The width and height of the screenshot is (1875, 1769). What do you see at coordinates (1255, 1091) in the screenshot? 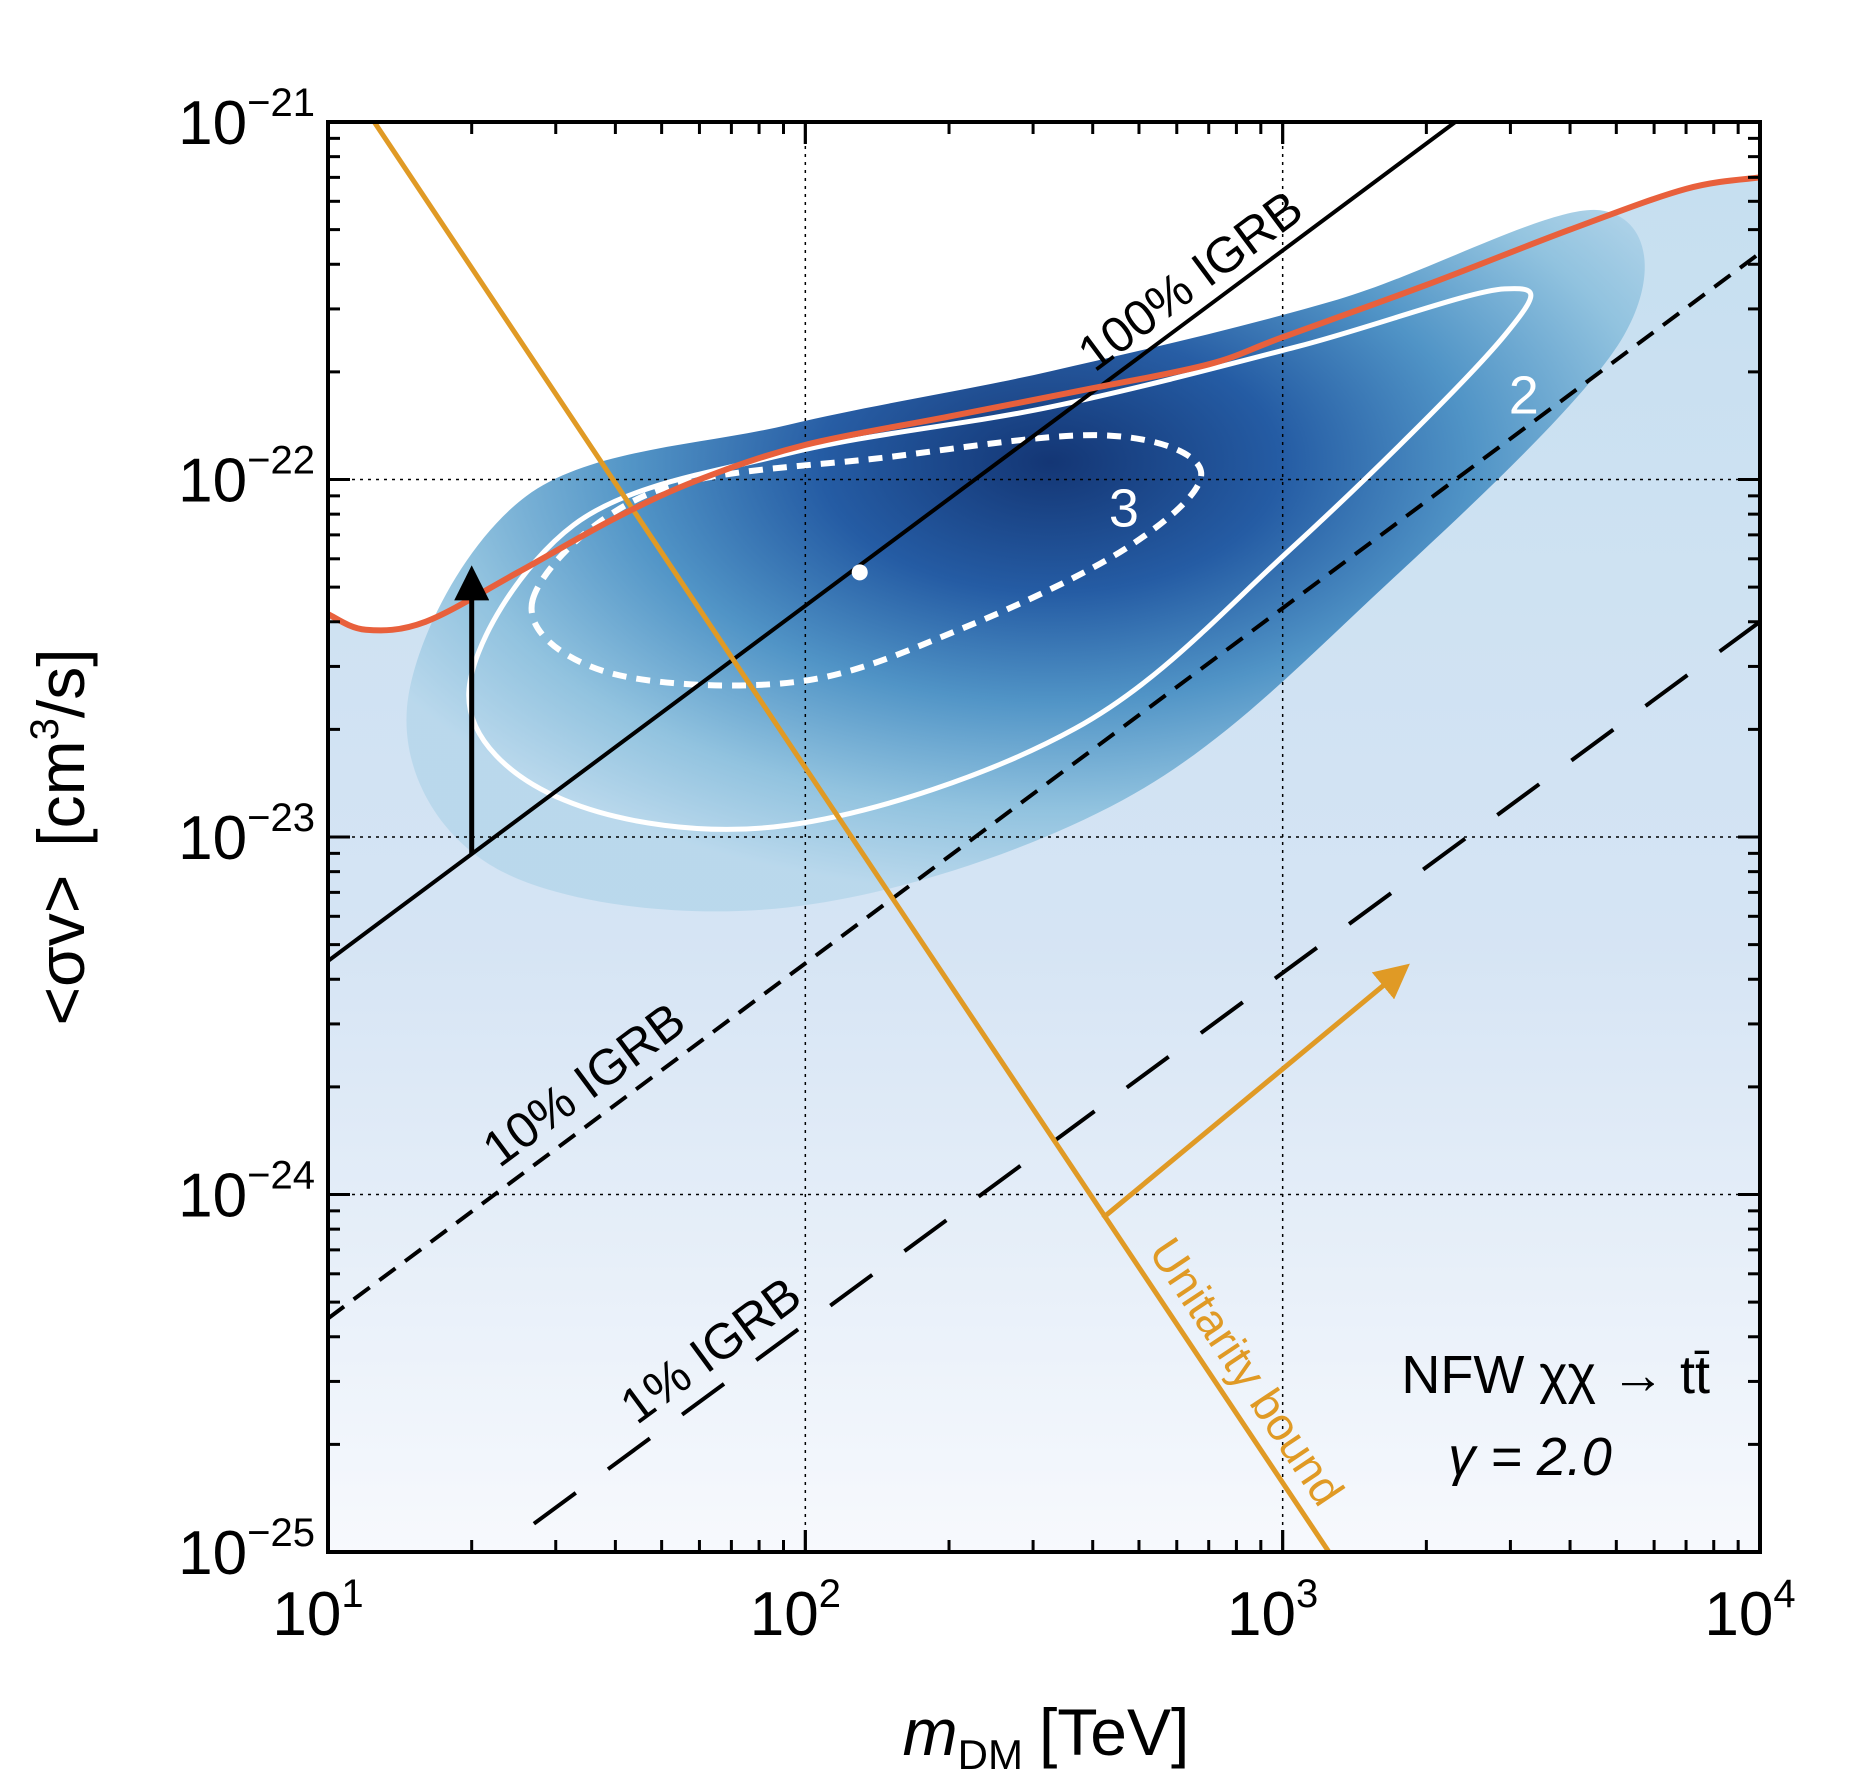
I see `unitarity-arrow` at bounding box center [1255, 1091].